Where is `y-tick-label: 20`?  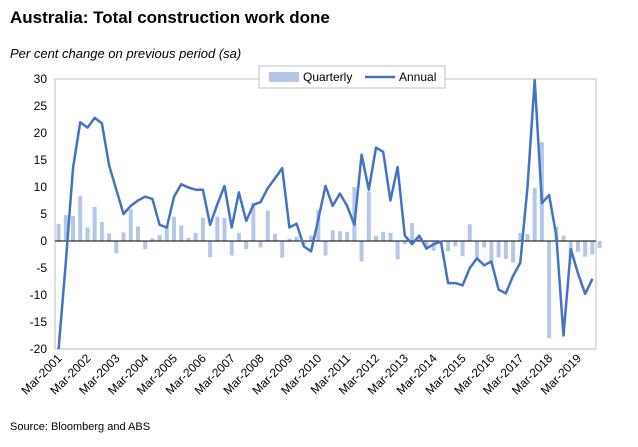
y-tick-label: 20 is located at coordinates (41, 133).